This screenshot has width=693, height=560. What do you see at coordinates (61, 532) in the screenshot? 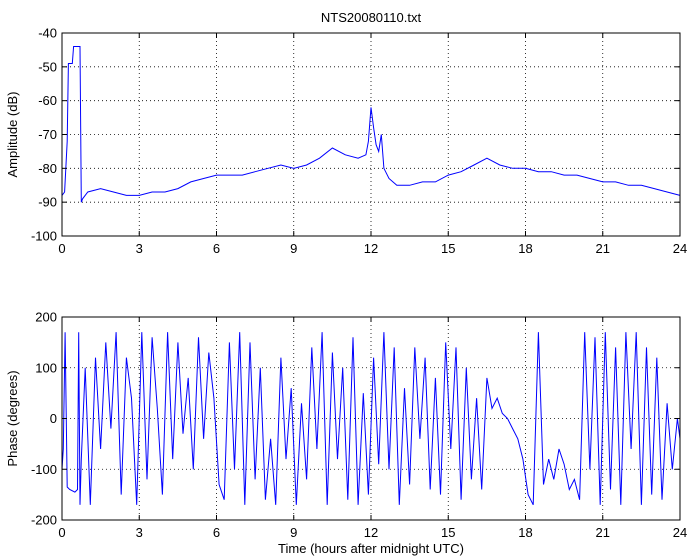
I see `phase-xtick-label: 0` at bounding box center [61, 532].